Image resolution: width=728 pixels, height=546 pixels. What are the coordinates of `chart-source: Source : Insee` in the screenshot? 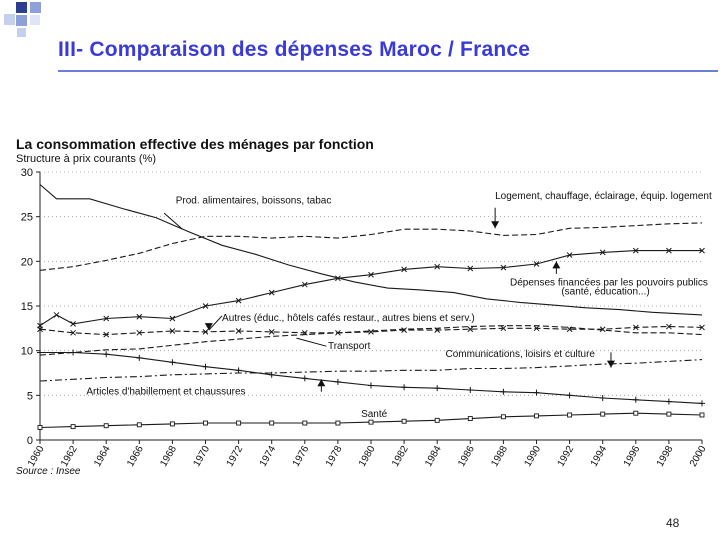 It's located at (48, 471).